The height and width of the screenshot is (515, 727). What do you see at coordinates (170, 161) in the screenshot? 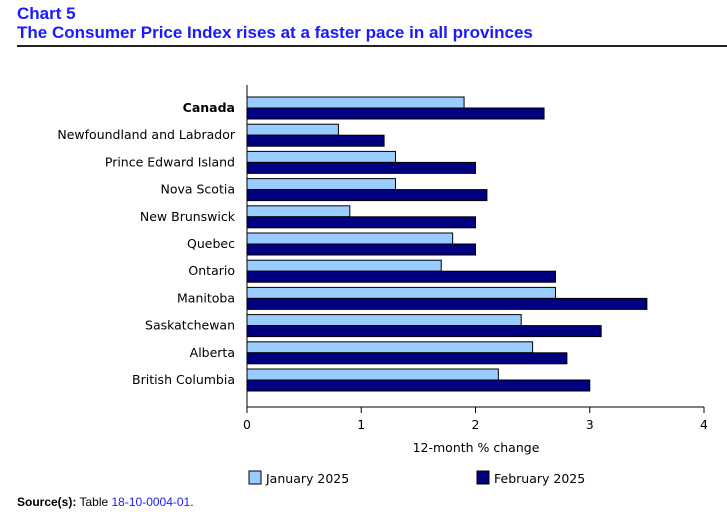
I see `category-label: Prince Edward Island` at bounding box center [170, 161].